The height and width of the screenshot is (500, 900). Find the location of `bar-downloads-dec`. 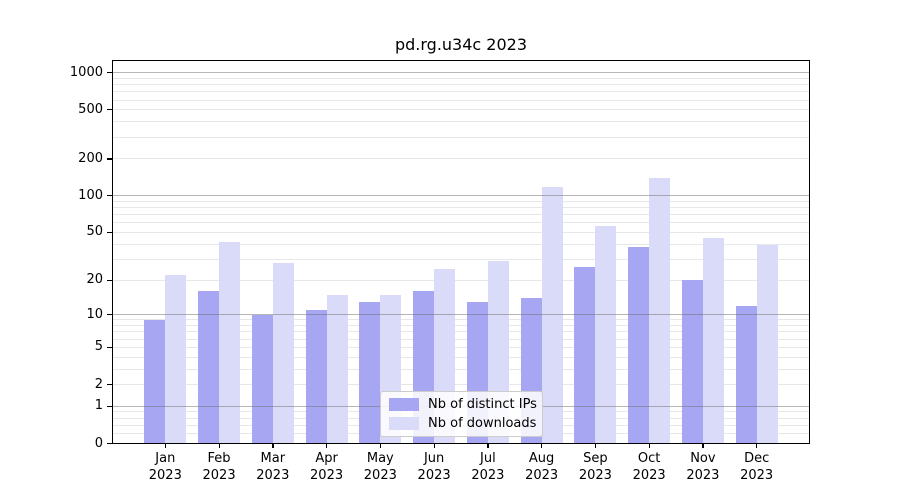

bar-downloads-dec is located at coordinates (767, 344).